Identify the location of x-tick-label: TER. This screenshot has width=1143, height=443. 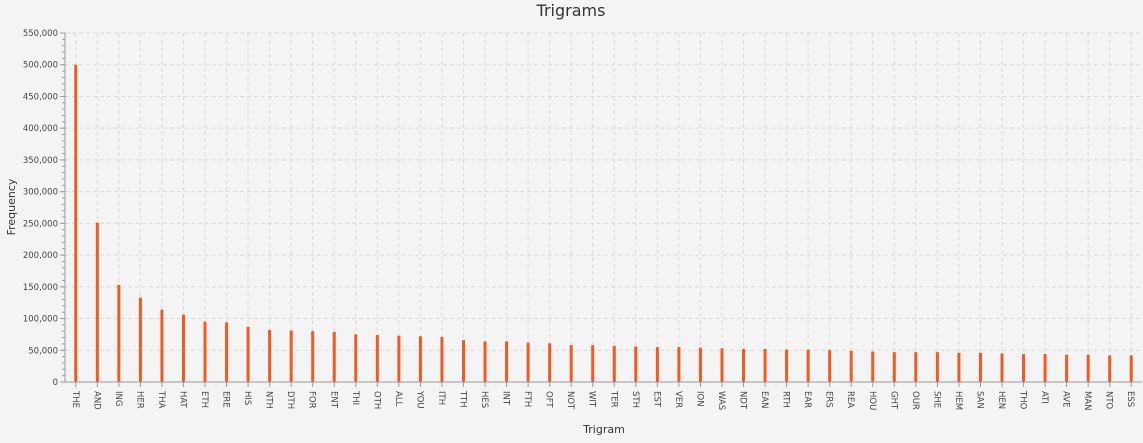
(613, 399).